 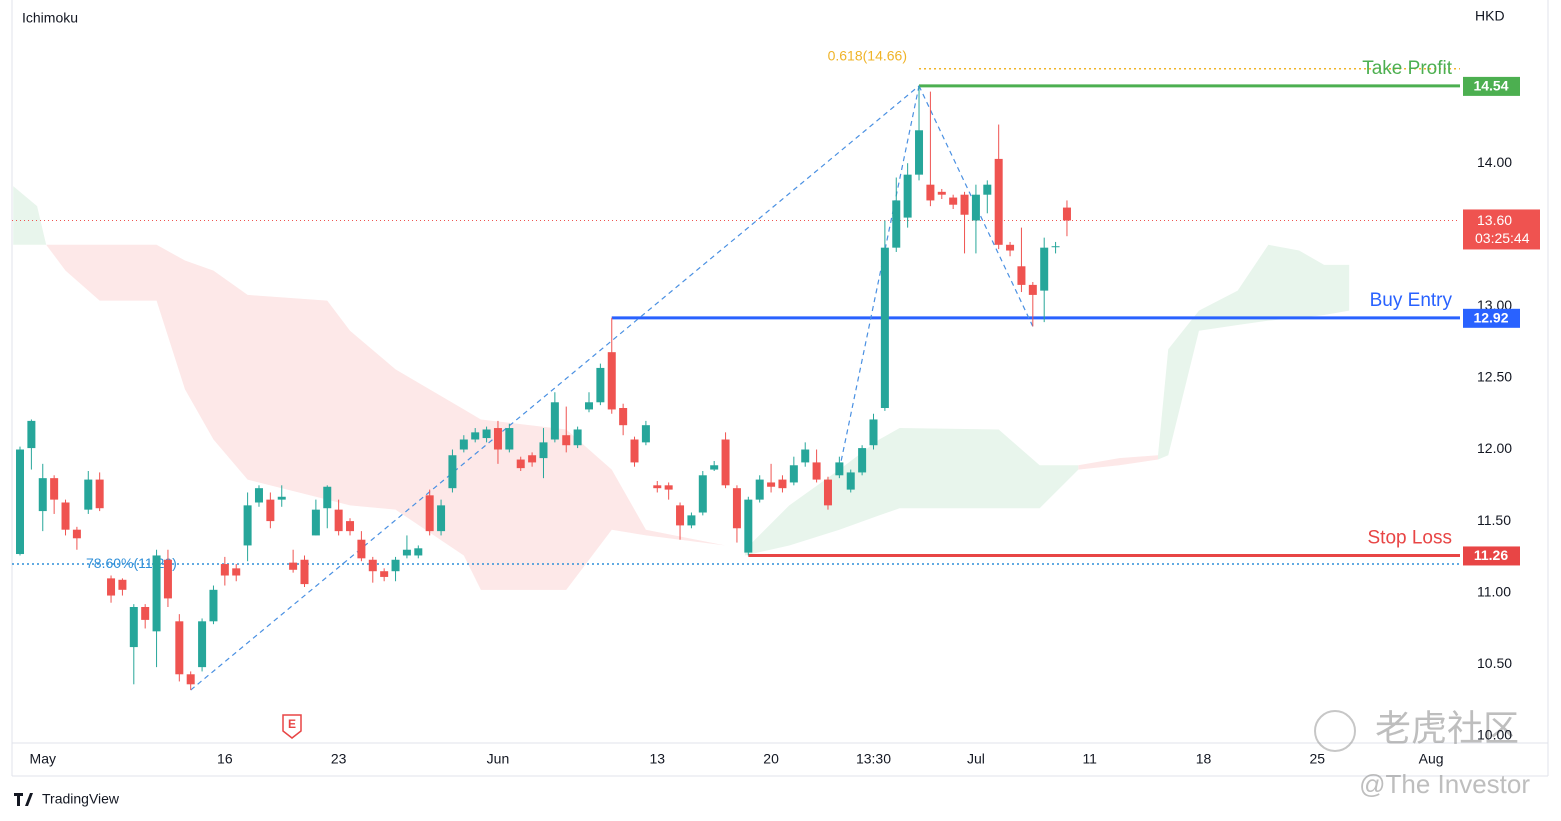 What do you see at coordinates (131, 563) in the screenshot?
I see `fib-label: 78.60%(11.20)` at bounding box center [131, 563].